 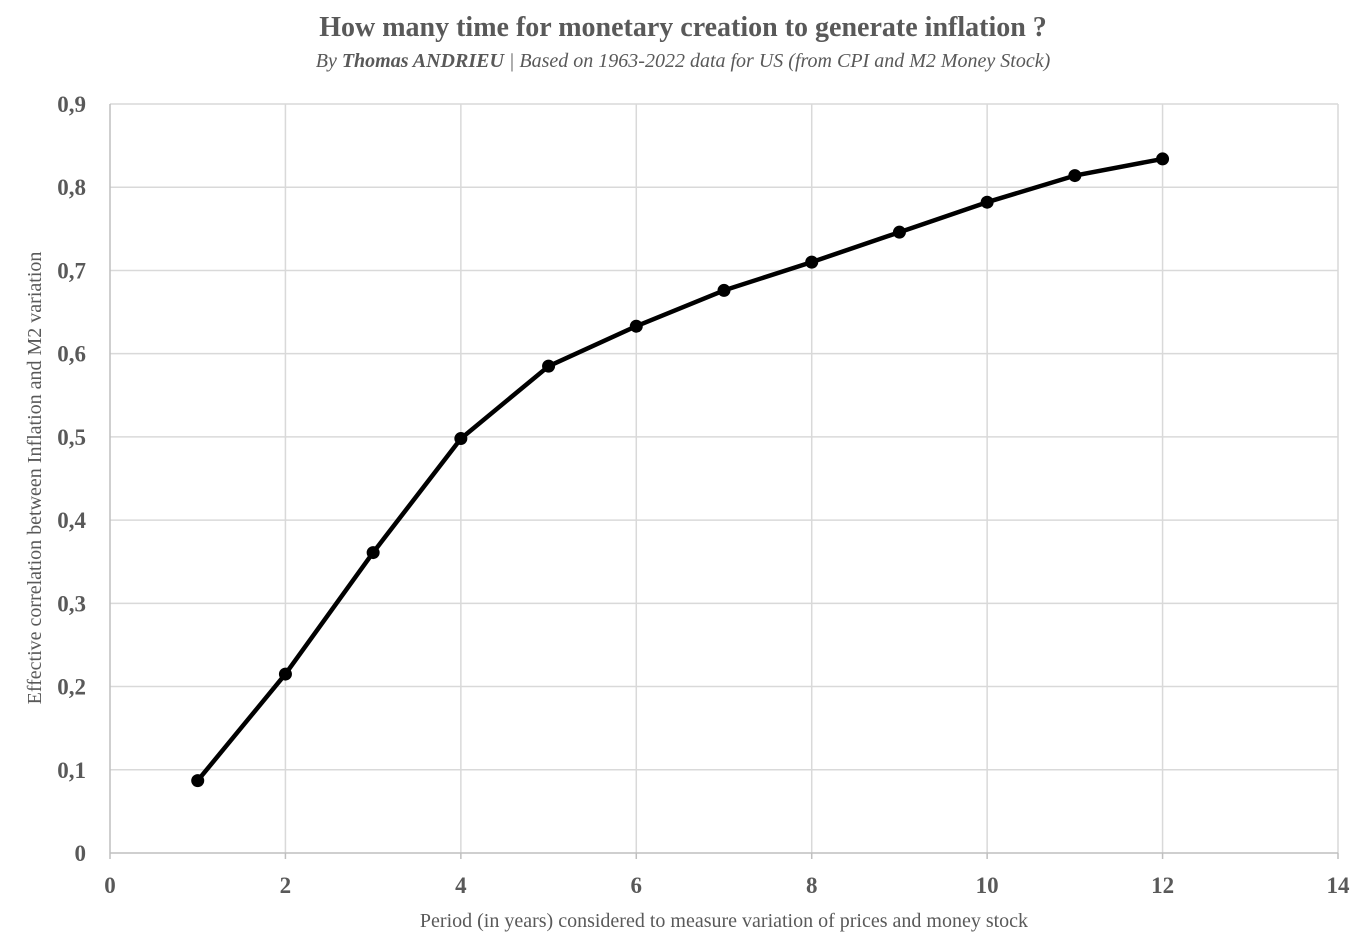 What do you see at coordinates (637, 885) in the screenshot?
I see `x-tick-label: 6` at bounding box center [637, 885].